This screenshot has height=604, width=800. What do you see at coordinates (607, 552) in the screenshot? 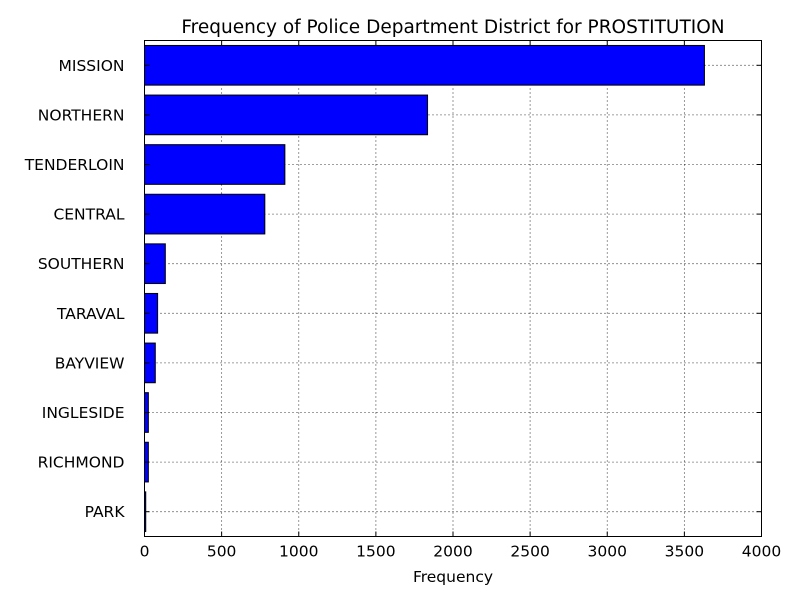
I see `x-tick-label: 3000` at bounding box center [607, 552].